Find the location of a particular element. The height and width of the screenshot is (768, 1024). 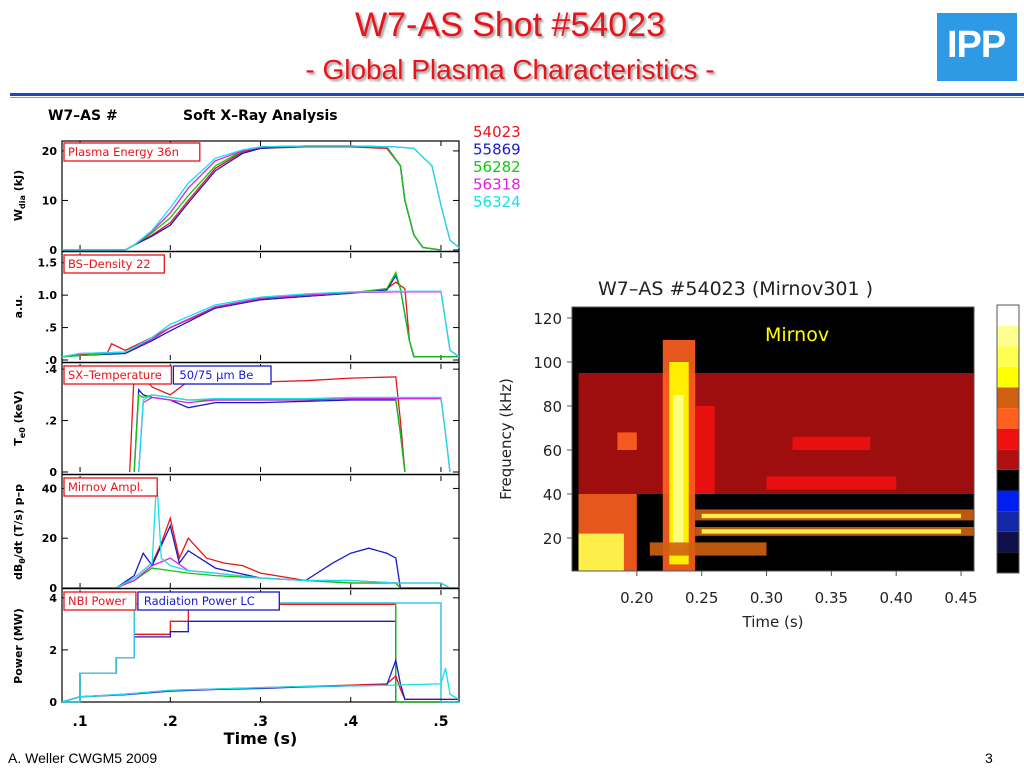

y-tick-label: 4 is located at coordinates (53, 598).